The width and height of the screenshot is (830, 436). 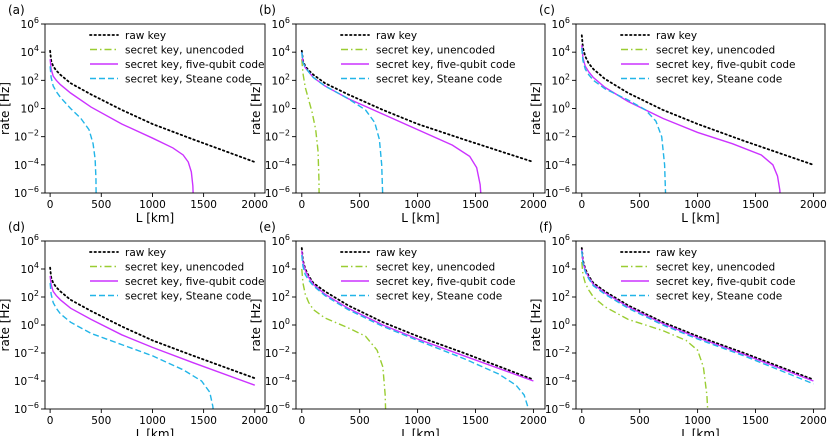 I want to click on panel-label: (c), so click(x=547, y=10).